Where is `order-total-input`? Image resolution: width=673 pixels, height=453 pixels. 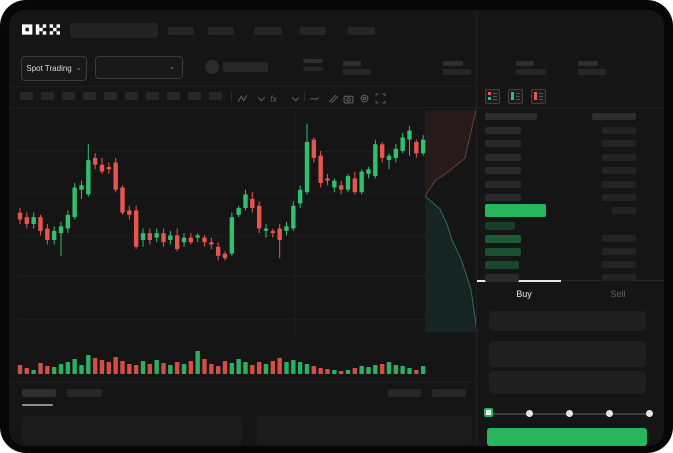
order-total-input is located at coordinates (567, 382).